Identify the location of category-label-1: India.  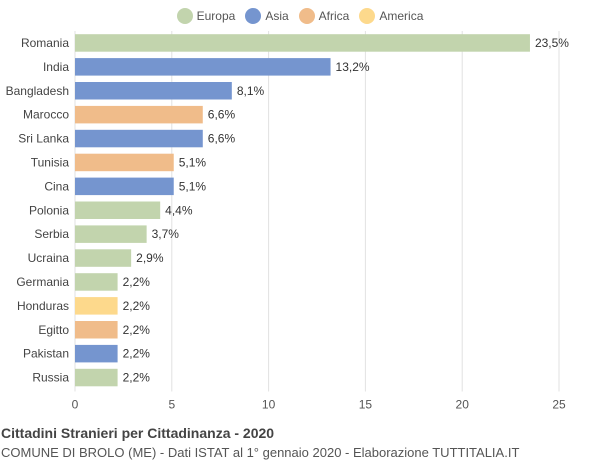
(56, 67).